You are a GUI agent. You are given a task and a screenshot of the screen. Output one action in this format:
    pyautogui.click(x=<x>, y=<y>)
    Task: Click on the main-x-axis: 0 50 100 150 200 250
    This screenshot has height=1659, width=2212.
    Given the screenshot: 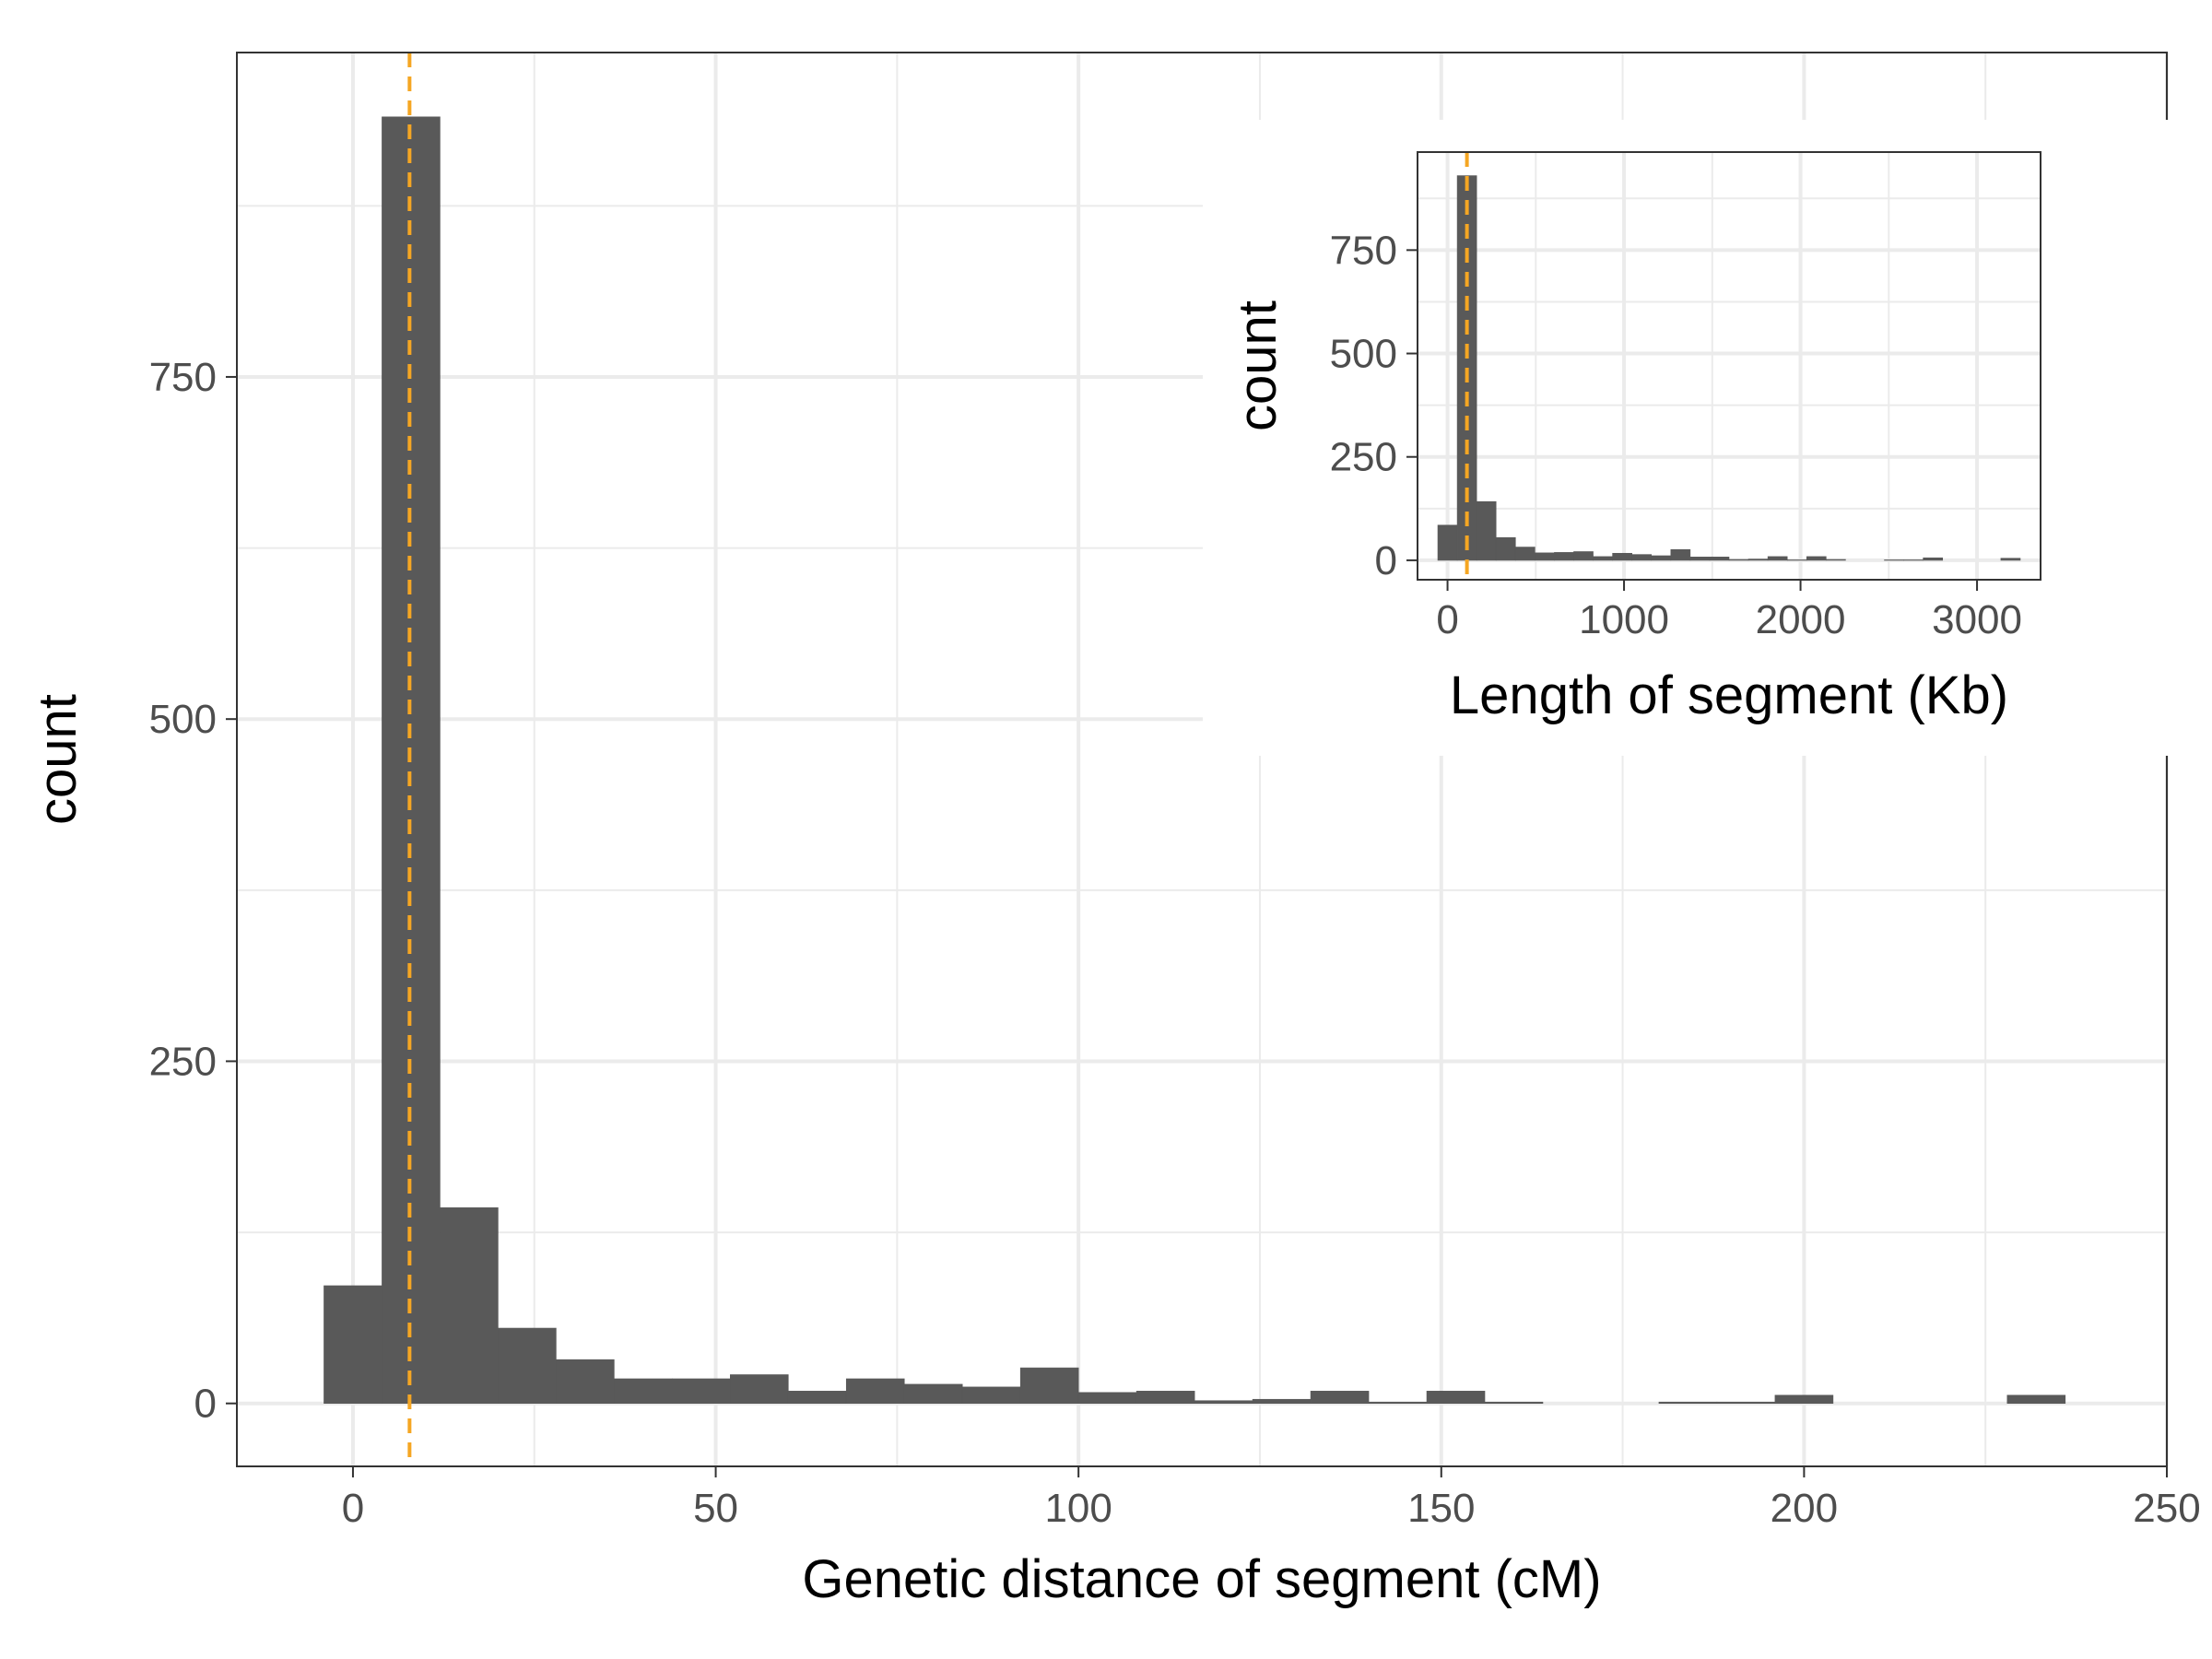 What is the action you would take?
    pyautogui.click(x=1271, y=1498)
    